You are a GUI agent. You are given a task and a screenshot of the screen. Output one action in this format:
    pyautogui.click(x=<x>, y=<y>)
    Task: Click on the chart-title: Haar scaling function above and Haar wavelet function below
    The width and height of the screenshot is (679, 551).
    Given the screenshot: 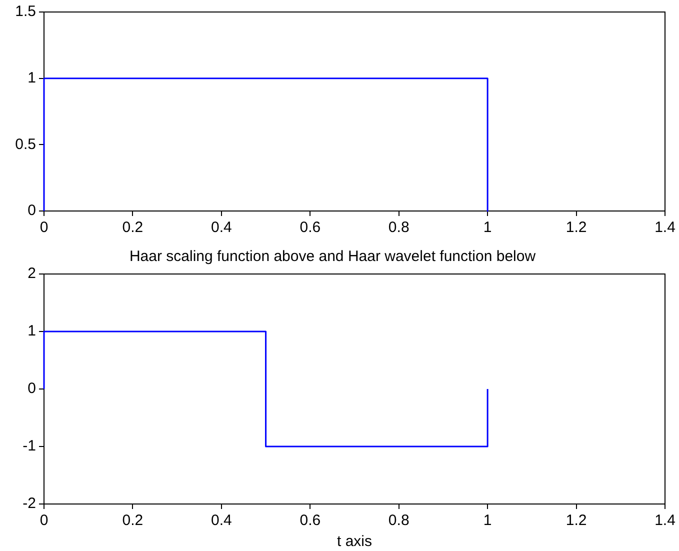 What is the action you would take?
    pyautogui.click(x=332, y=257)
    